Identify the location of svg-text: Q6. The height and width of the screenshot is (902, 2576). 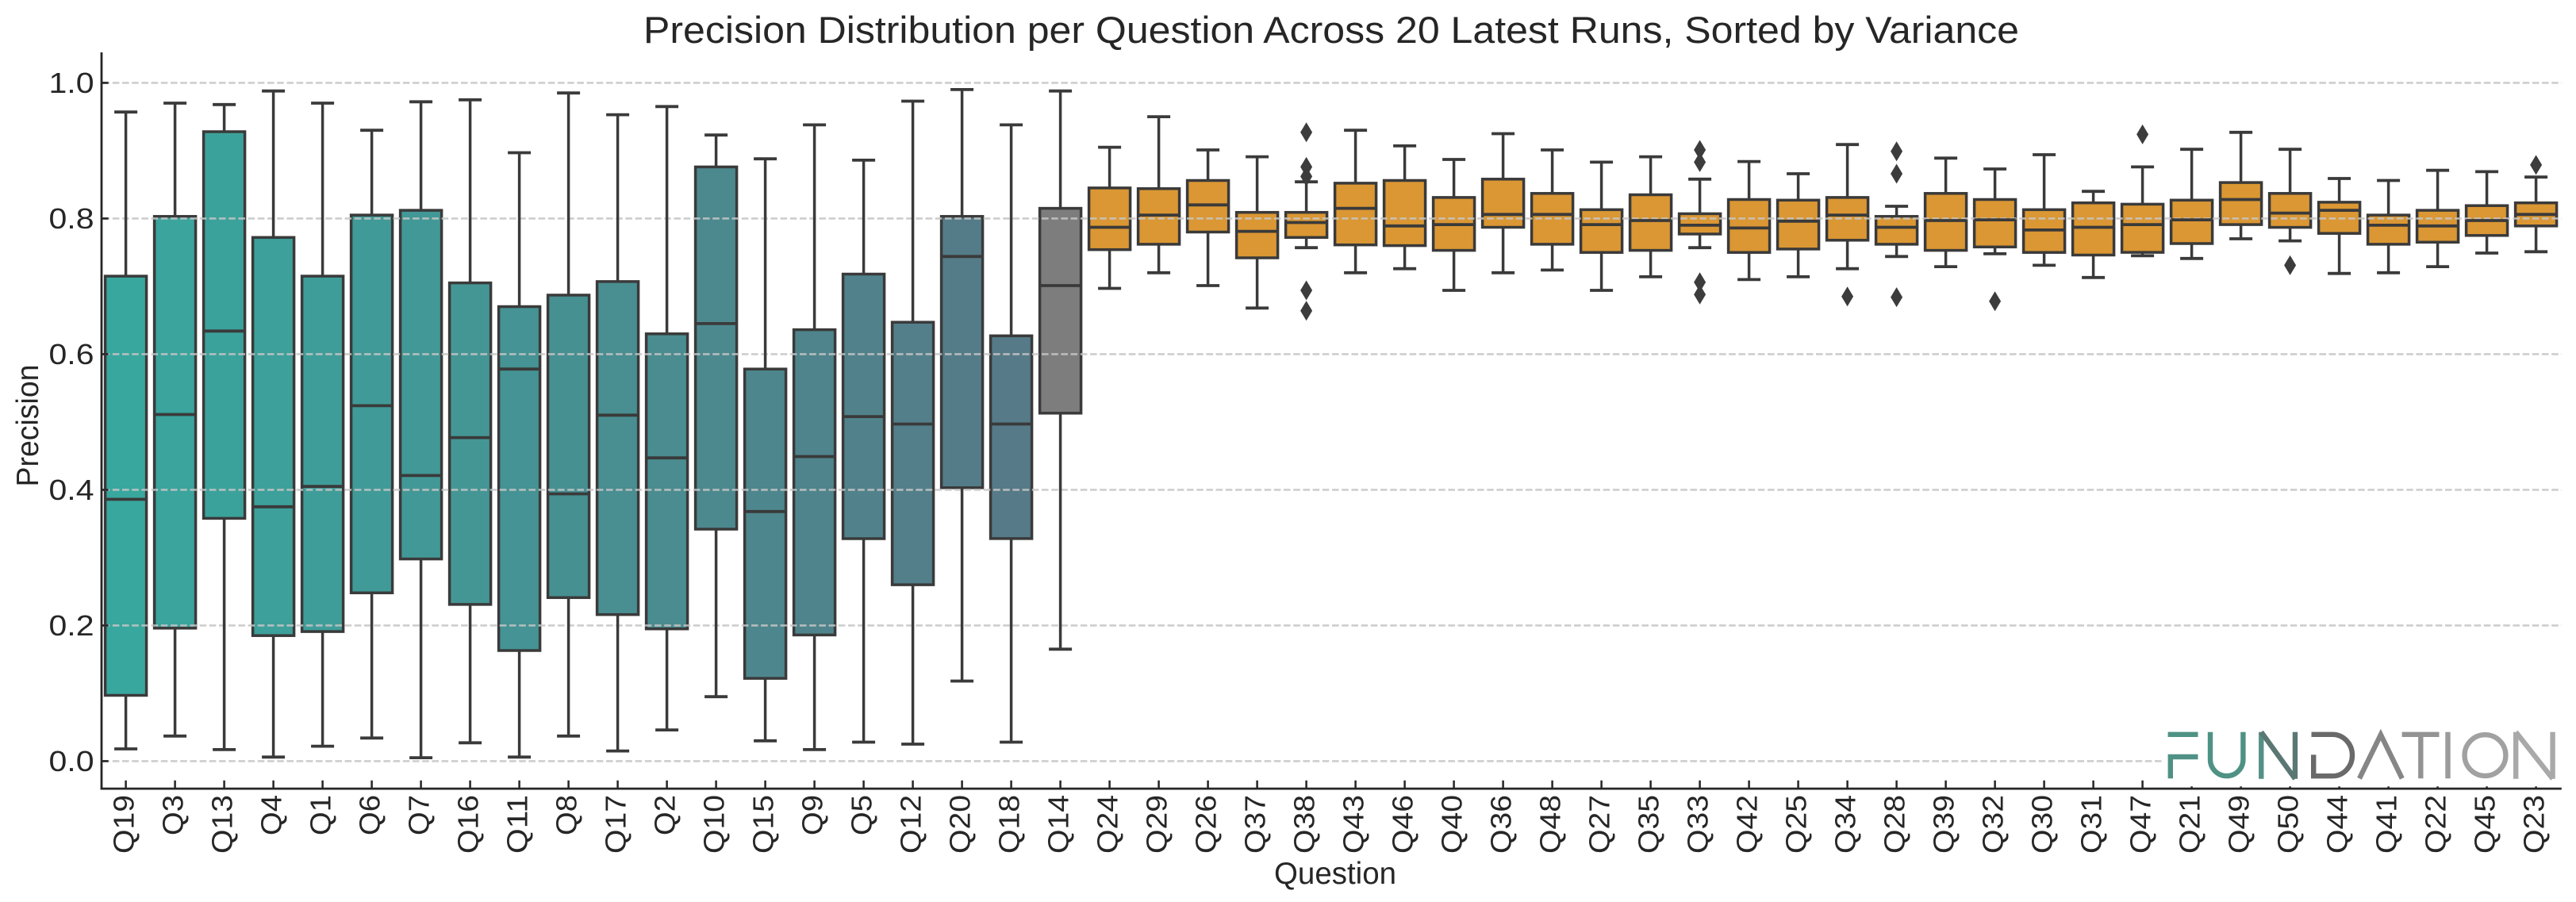
(370, 815).